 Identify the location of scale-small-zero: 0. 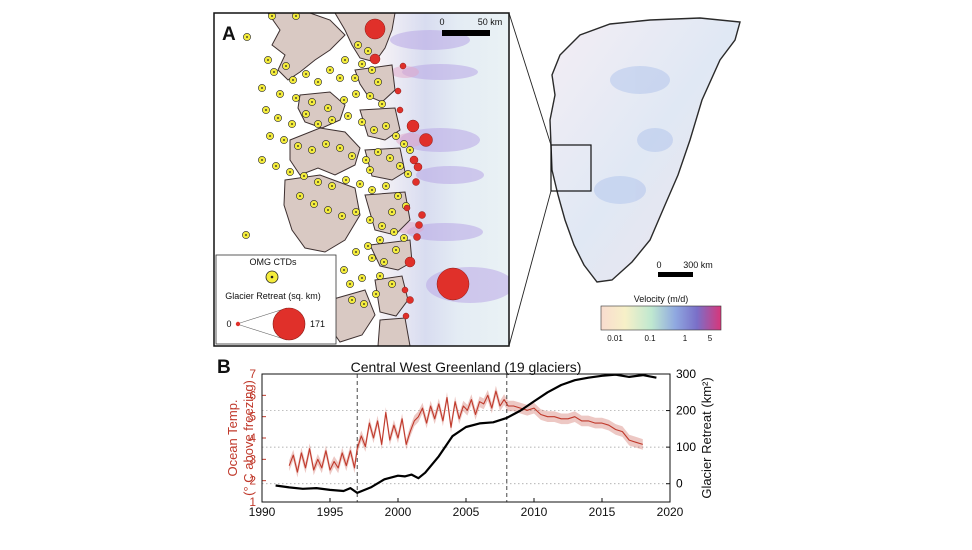
(441, 22).